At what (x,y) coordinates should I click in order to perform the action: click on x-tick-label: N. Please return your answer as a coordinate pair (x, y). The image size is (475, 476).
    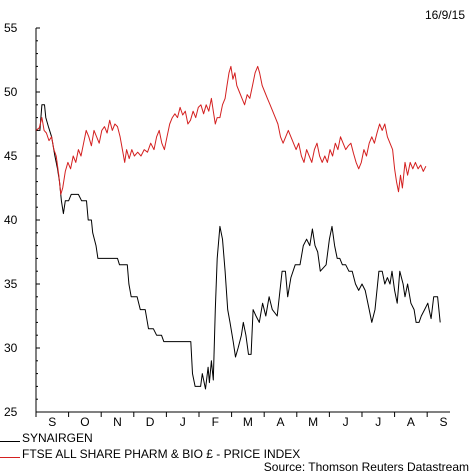
    Looking at the image, I should click on (117, 422).